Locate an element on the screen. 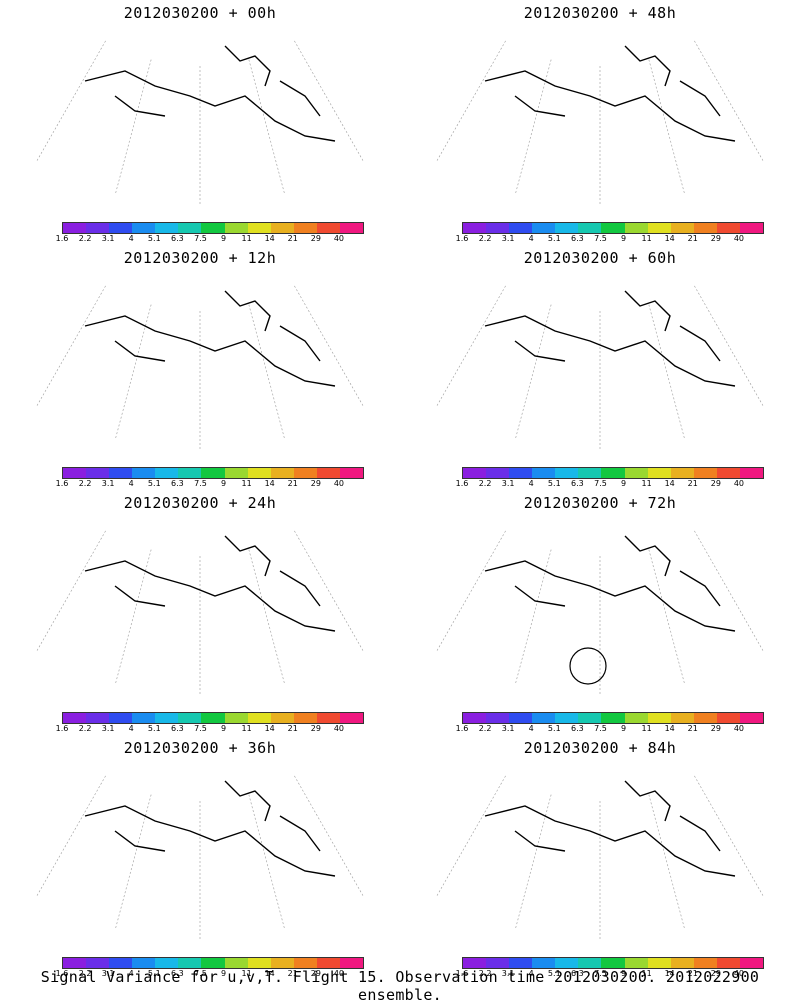  colorbar-labels: 1.6 2.2 3.1 4 5.1 6.3 7.5 9 11 14 21 29 40 is located at coordinates (610, 975).